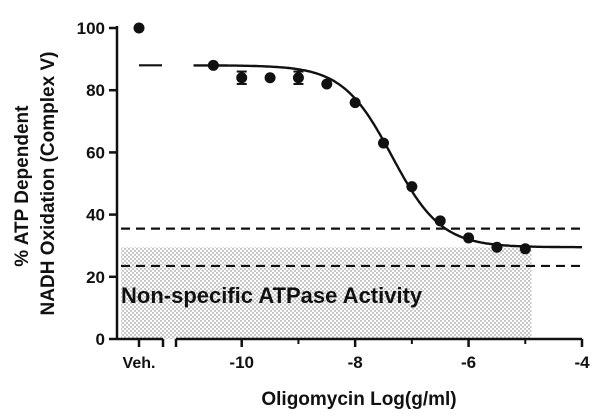  I want to click on x-tick-label-veh: Veh., so click(139, 363).